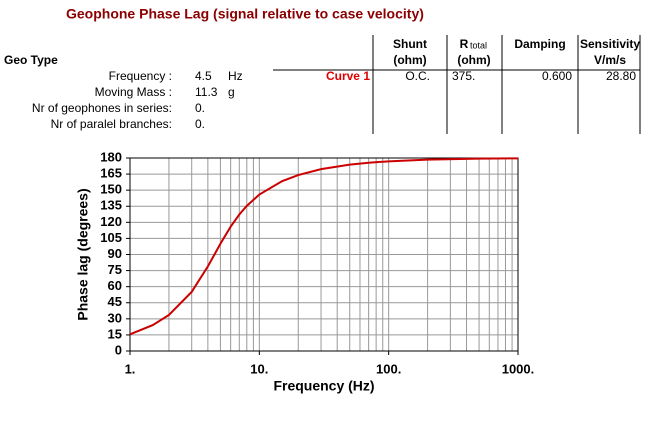  I want to click on y-tick-label: 105, so click(111, 237).